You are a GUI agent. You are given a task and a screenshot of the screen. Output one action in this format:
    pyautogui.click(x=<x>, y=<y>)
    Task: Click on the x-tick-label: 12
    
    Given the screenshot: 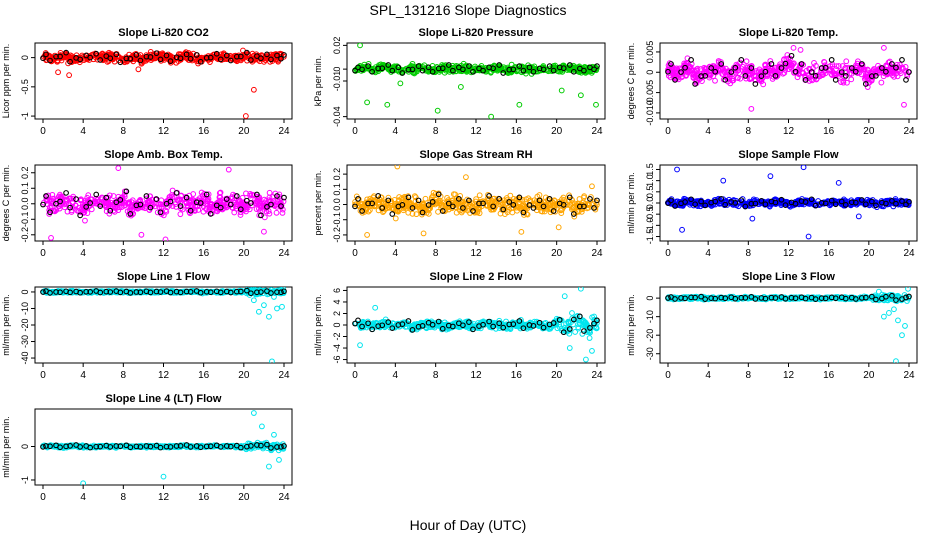 What is the action you would take?
    pyautogui.click(x=789, y=375)
    